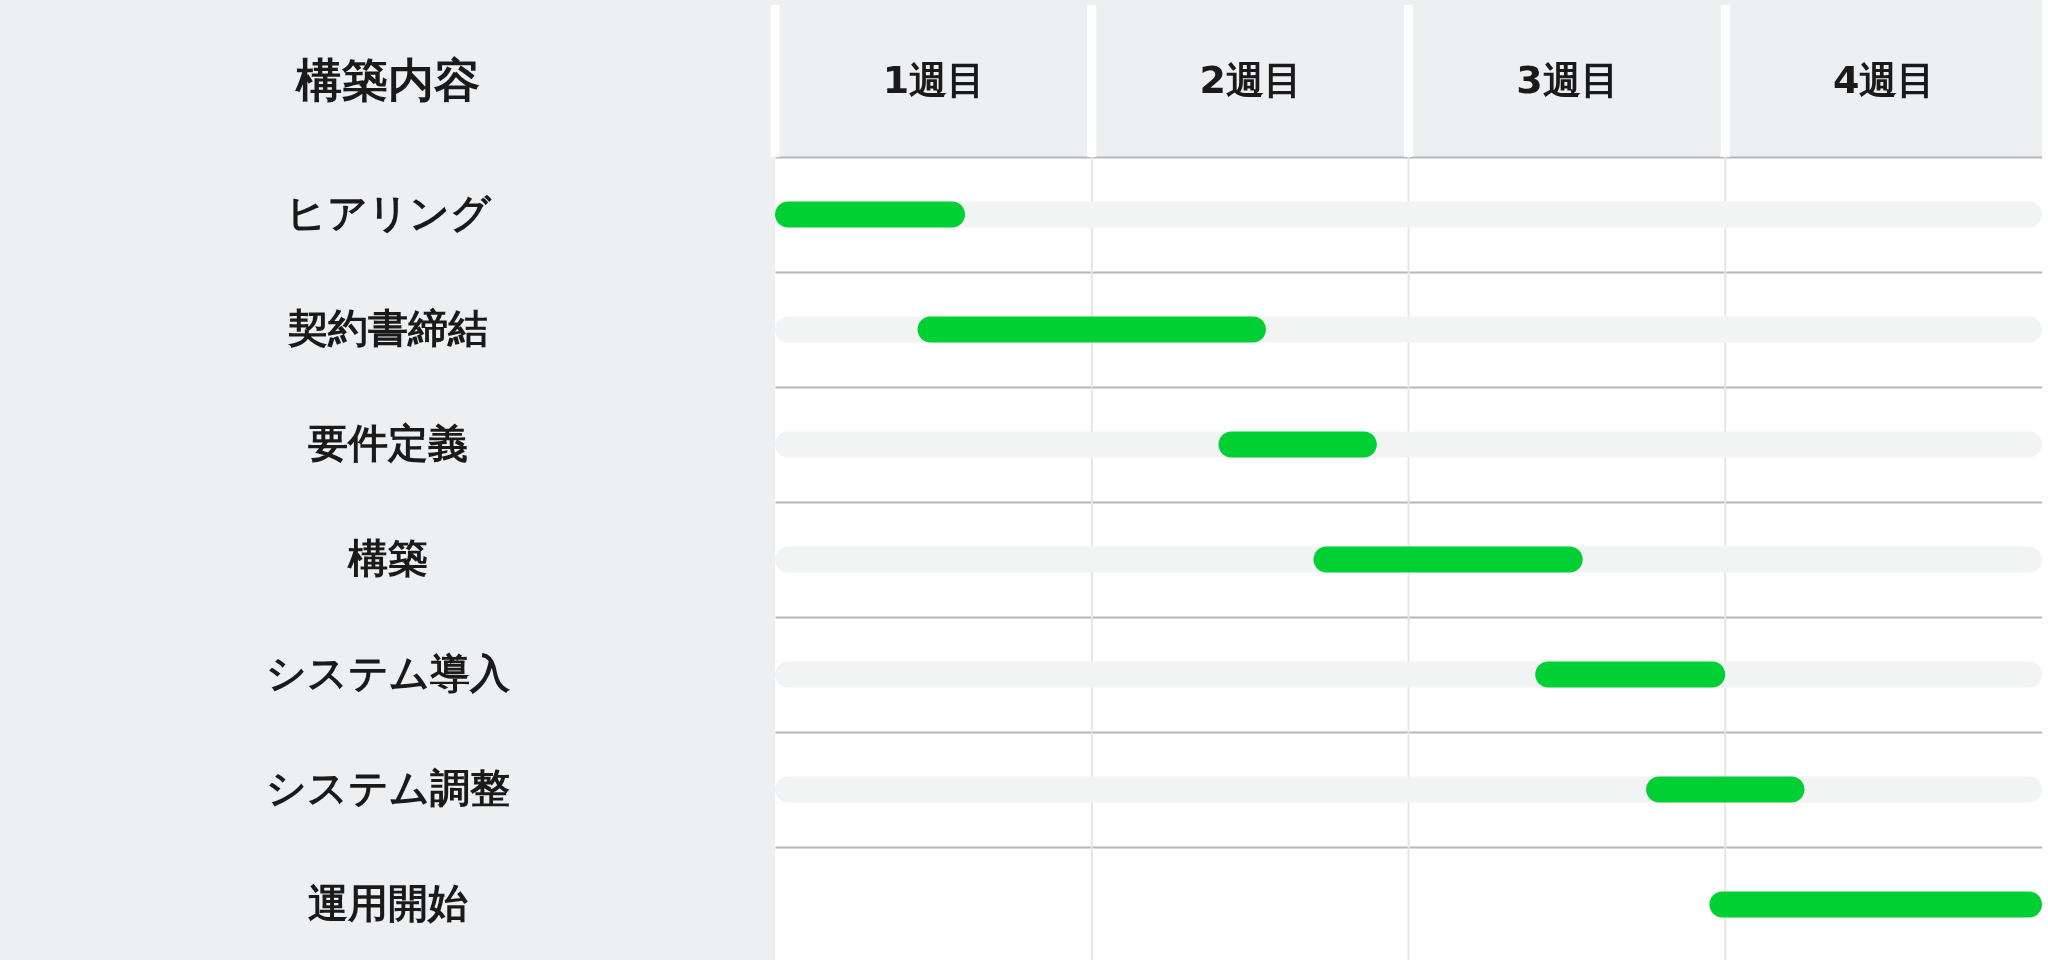 The image size is (2048, 960). Describe the element at coordinates (1250, 79) in the screenshot. I see `x-tick-label: 2週目` at that location.